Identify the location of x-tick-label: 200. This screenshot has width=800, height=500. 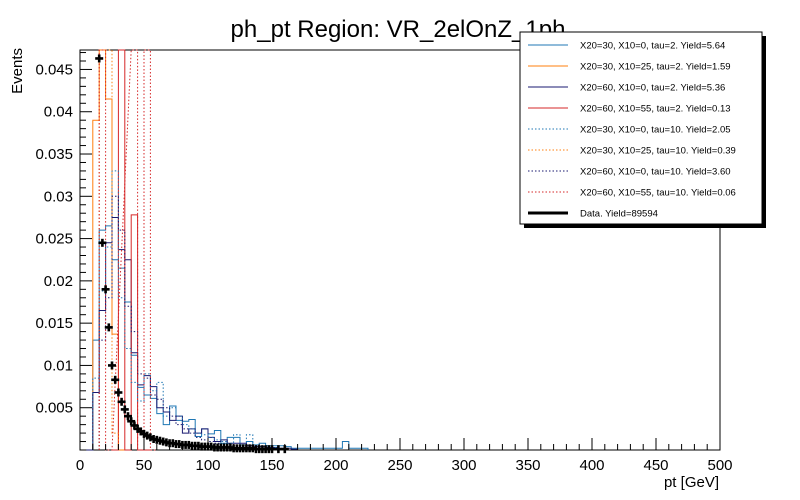
(335, 465).